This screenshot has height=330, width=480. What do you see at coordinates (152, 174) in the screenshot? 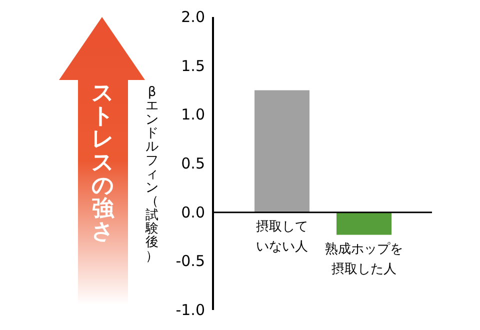
I see `text: βエンドルフィン（試験後）` at bounding box center [152, 174].